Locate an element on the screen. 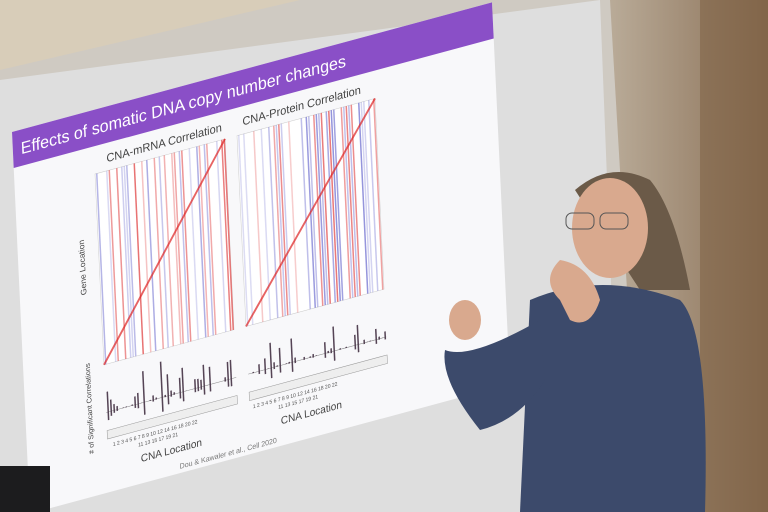 This screenshot has width=768, height=512. ceiling is located at coordinates (150, 35).